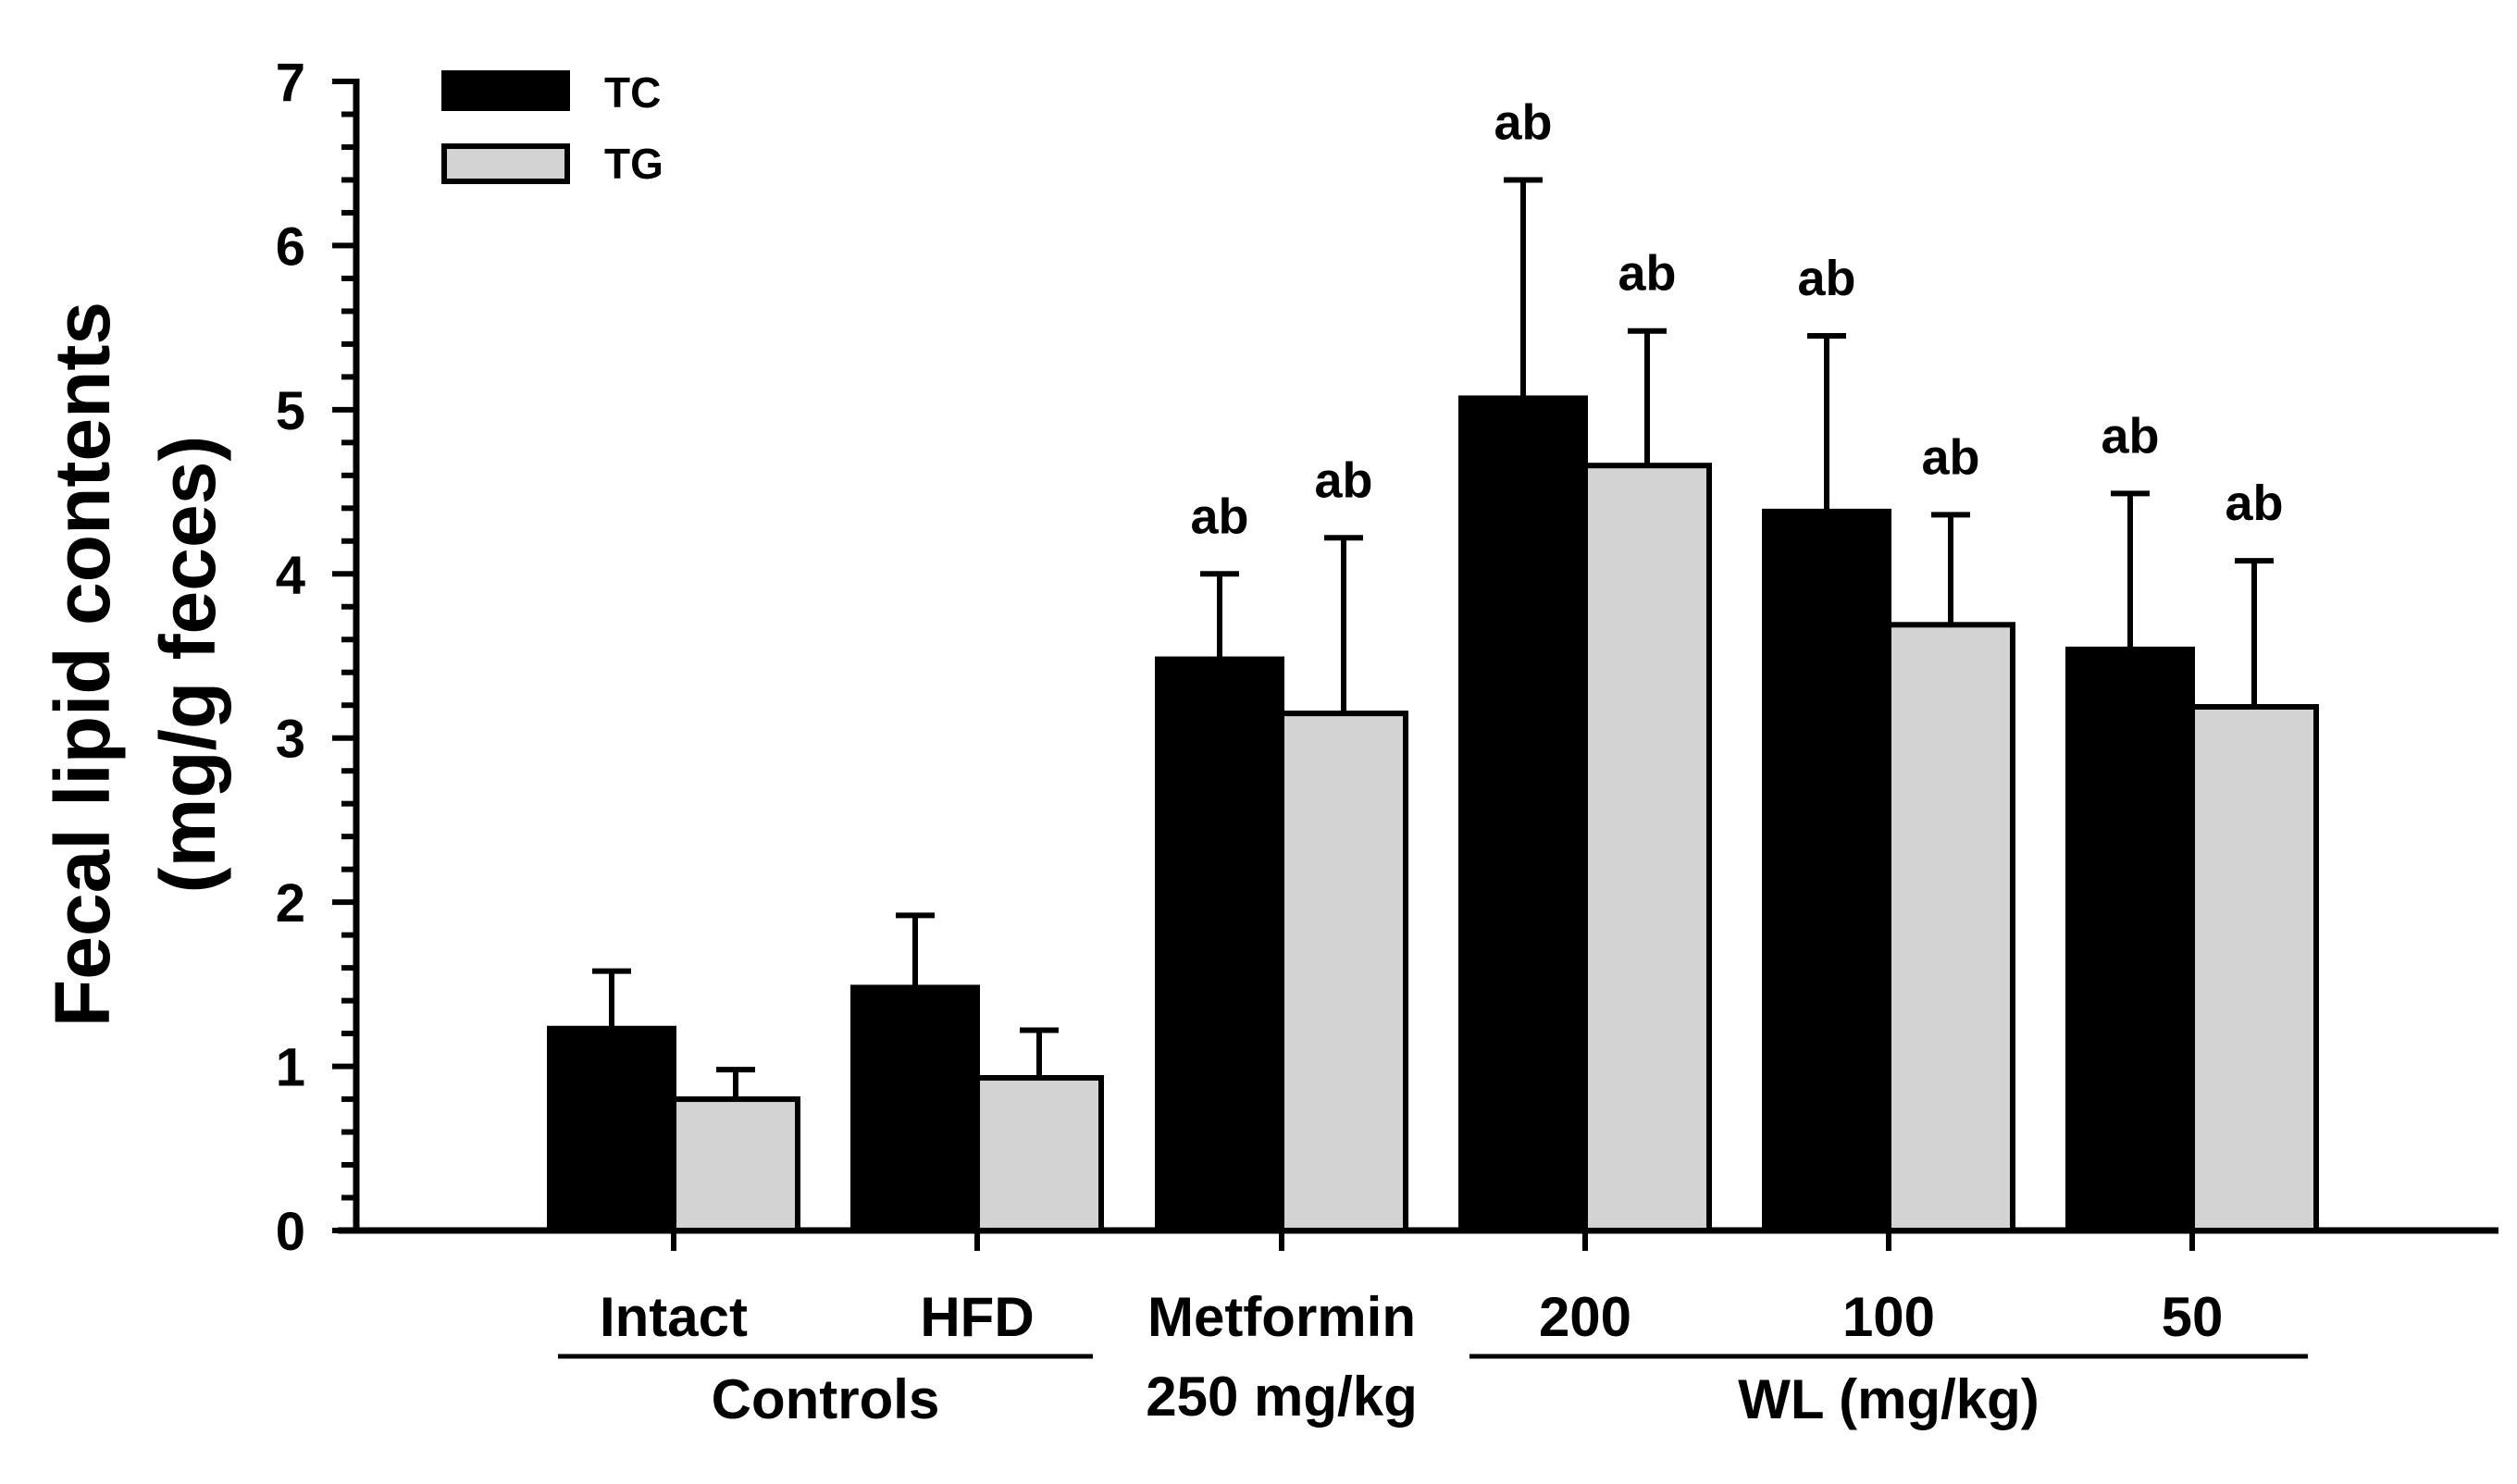  I want to click on group-label: Controls, so click(826, 1399).